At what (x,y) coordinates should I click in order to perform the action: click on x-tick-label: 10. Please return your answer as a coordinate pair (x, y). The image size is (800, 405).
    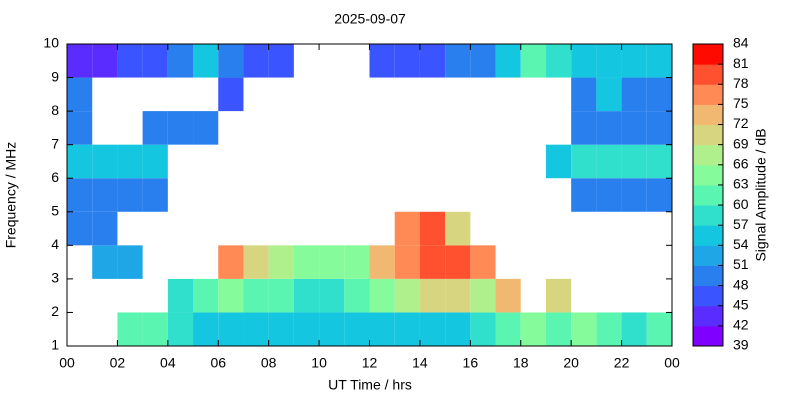
    Looking at the image, I should click on (319, 363).